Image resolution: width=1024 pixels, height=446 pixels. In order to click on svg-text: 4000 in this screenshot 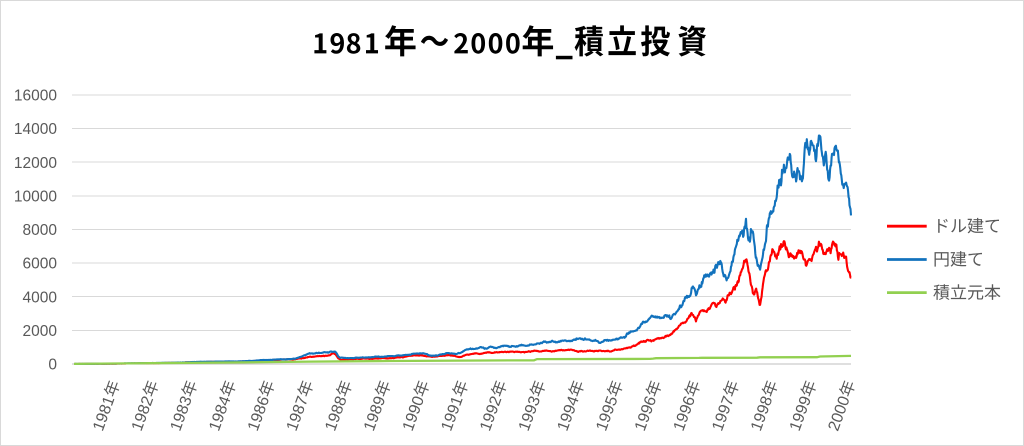, I will do `click(40, 297)`.